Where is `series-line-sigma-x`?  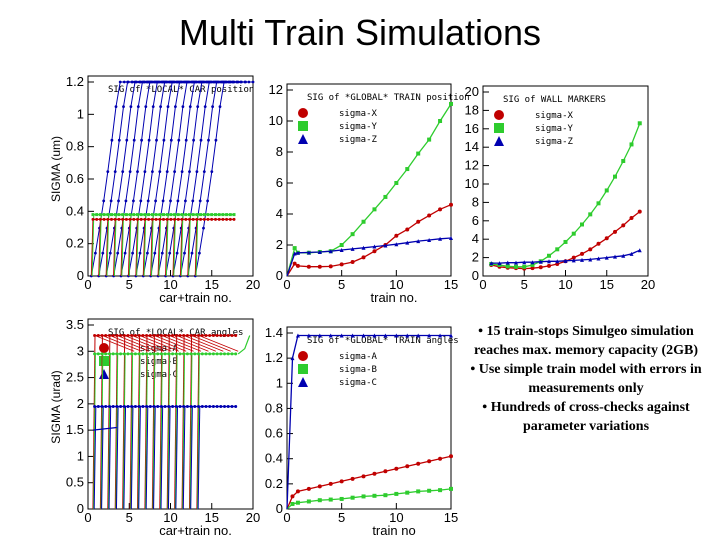 series-line-sigma-x is located at coordinates (188, 248).